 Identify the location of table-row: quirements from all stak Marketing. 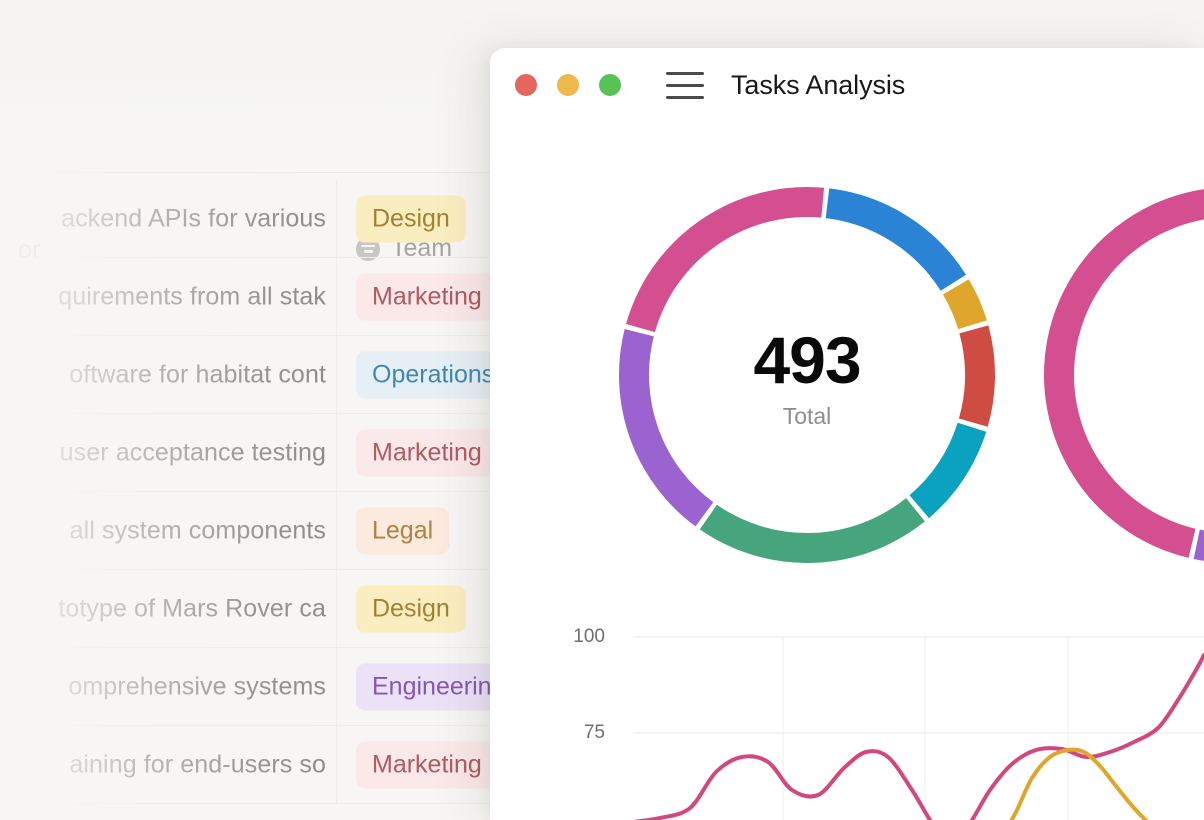
(270, 297).